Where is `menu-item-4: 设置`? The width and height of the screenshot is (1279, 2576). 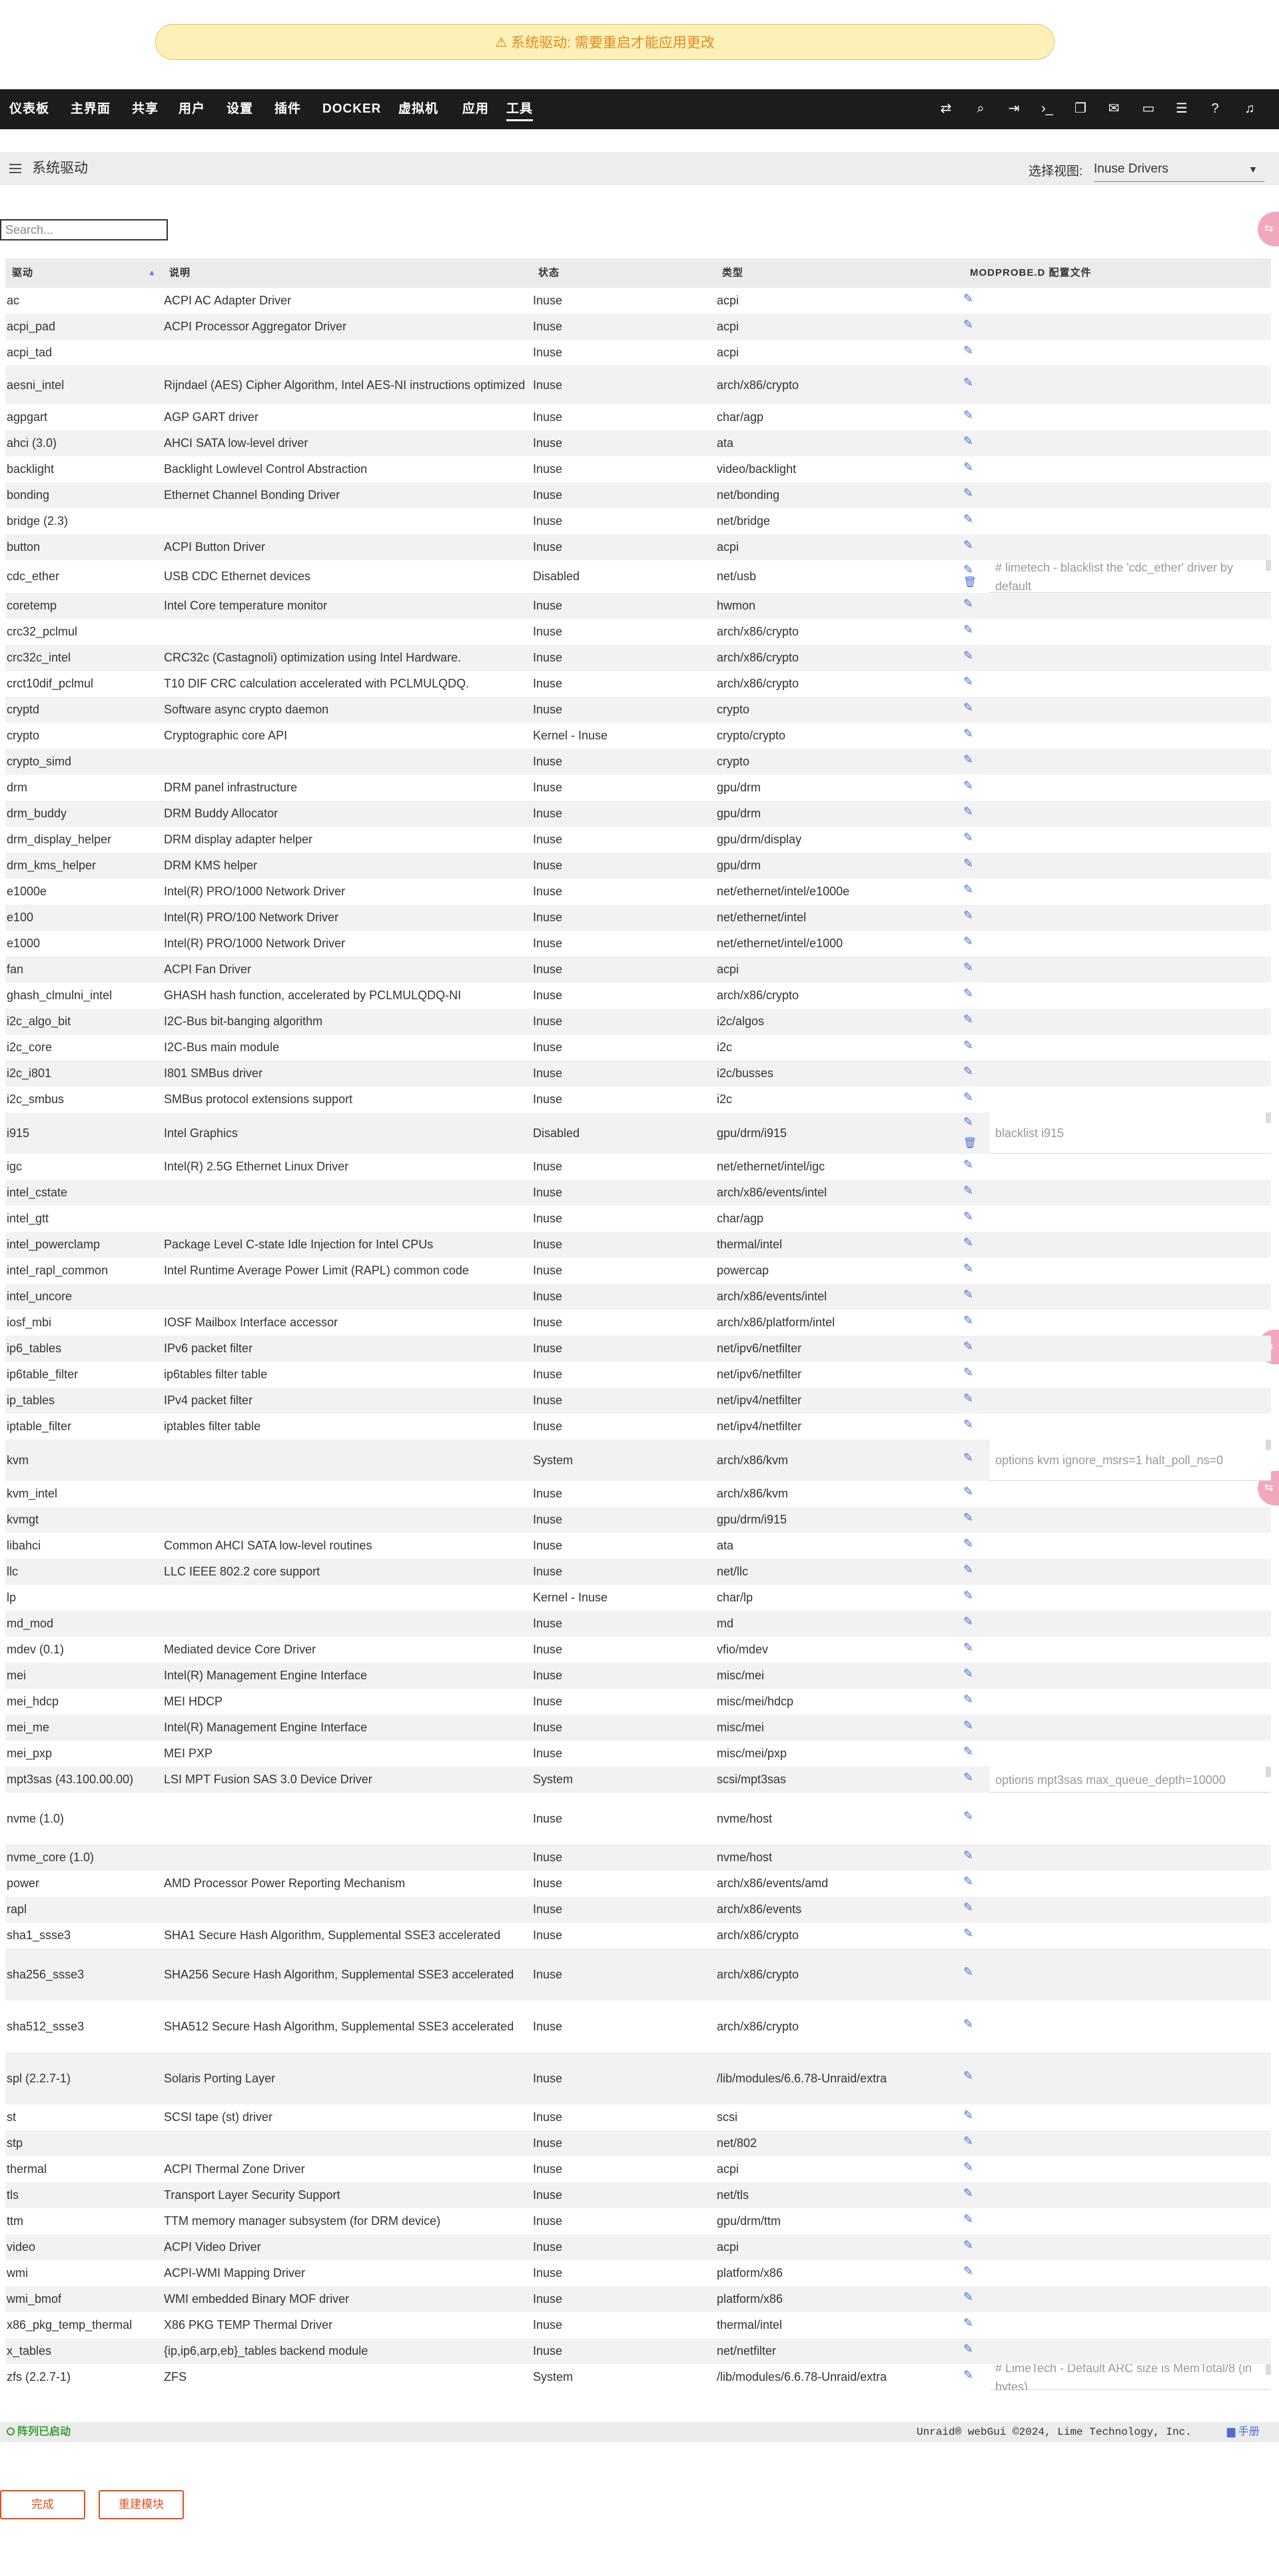 menu-item-4: 设置 is located at coordinates (240, 109).